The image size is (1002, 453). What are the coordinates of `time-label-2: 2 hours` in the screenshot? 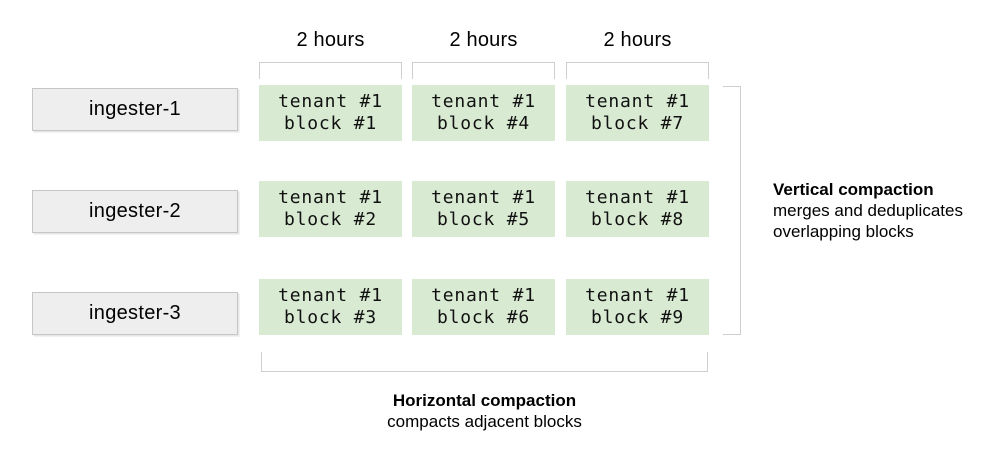 It's located at (483, 40).